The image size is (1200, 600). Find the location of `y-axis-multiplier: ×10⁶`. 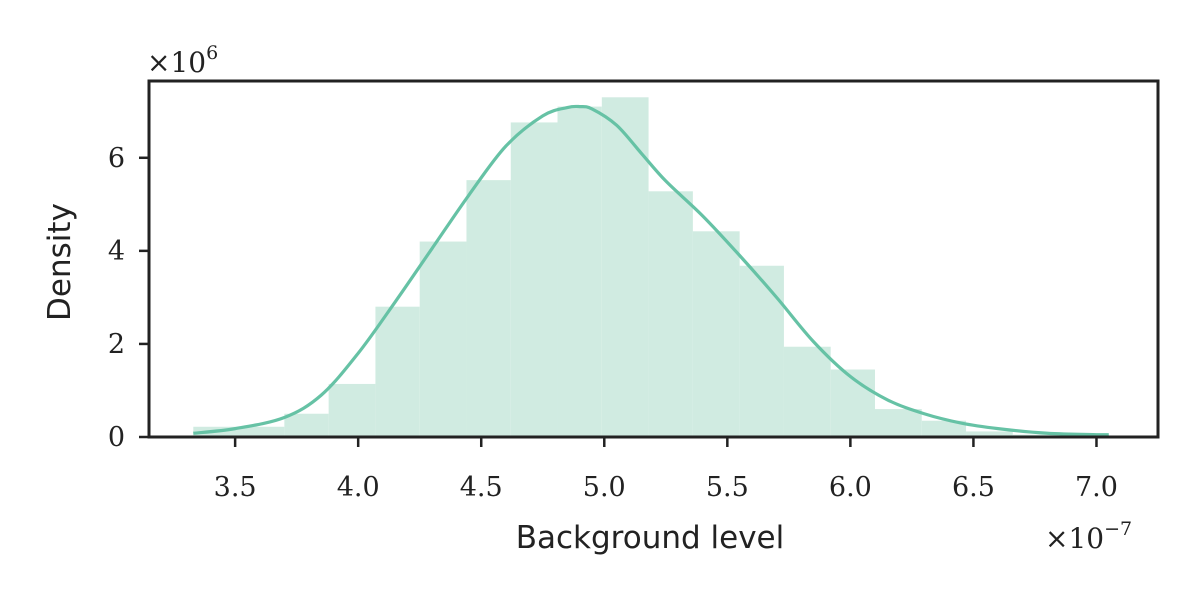

y-axis-multiplier: ×10⁶ is located at coordinates (182, 60).